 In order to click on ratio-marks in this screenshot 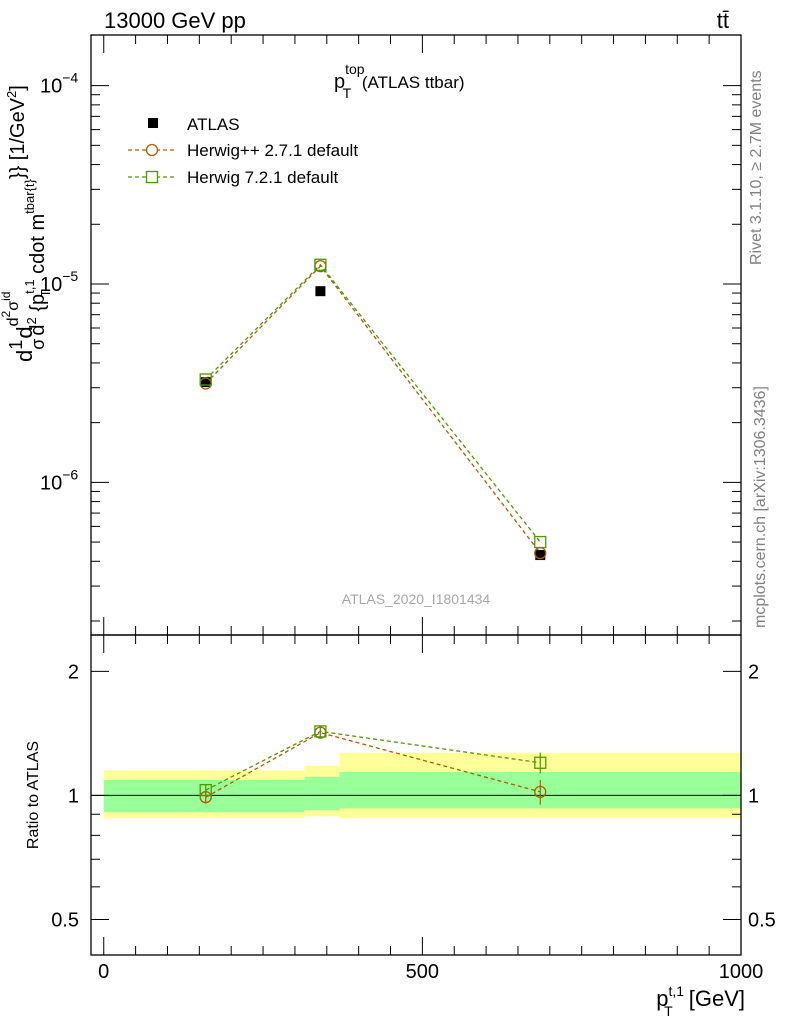, I will do `click(373, 765)`.